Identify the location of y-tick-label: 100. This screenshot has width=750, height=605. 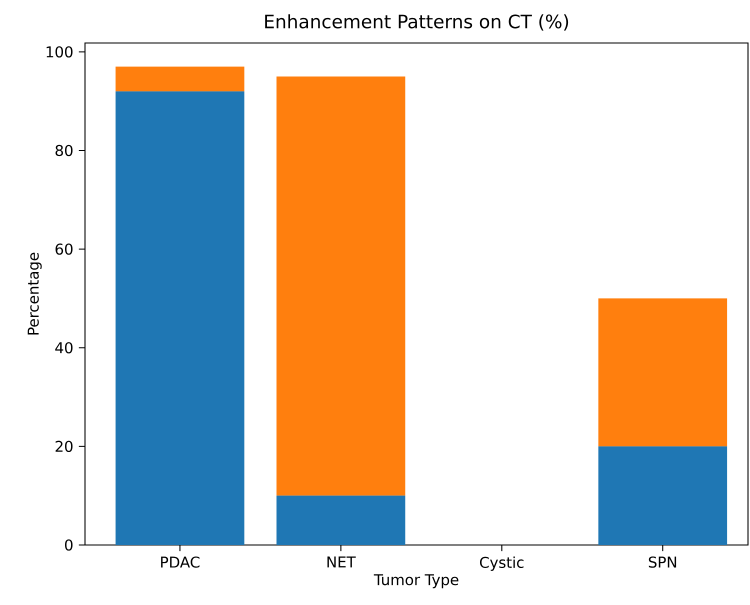
(59, 52).